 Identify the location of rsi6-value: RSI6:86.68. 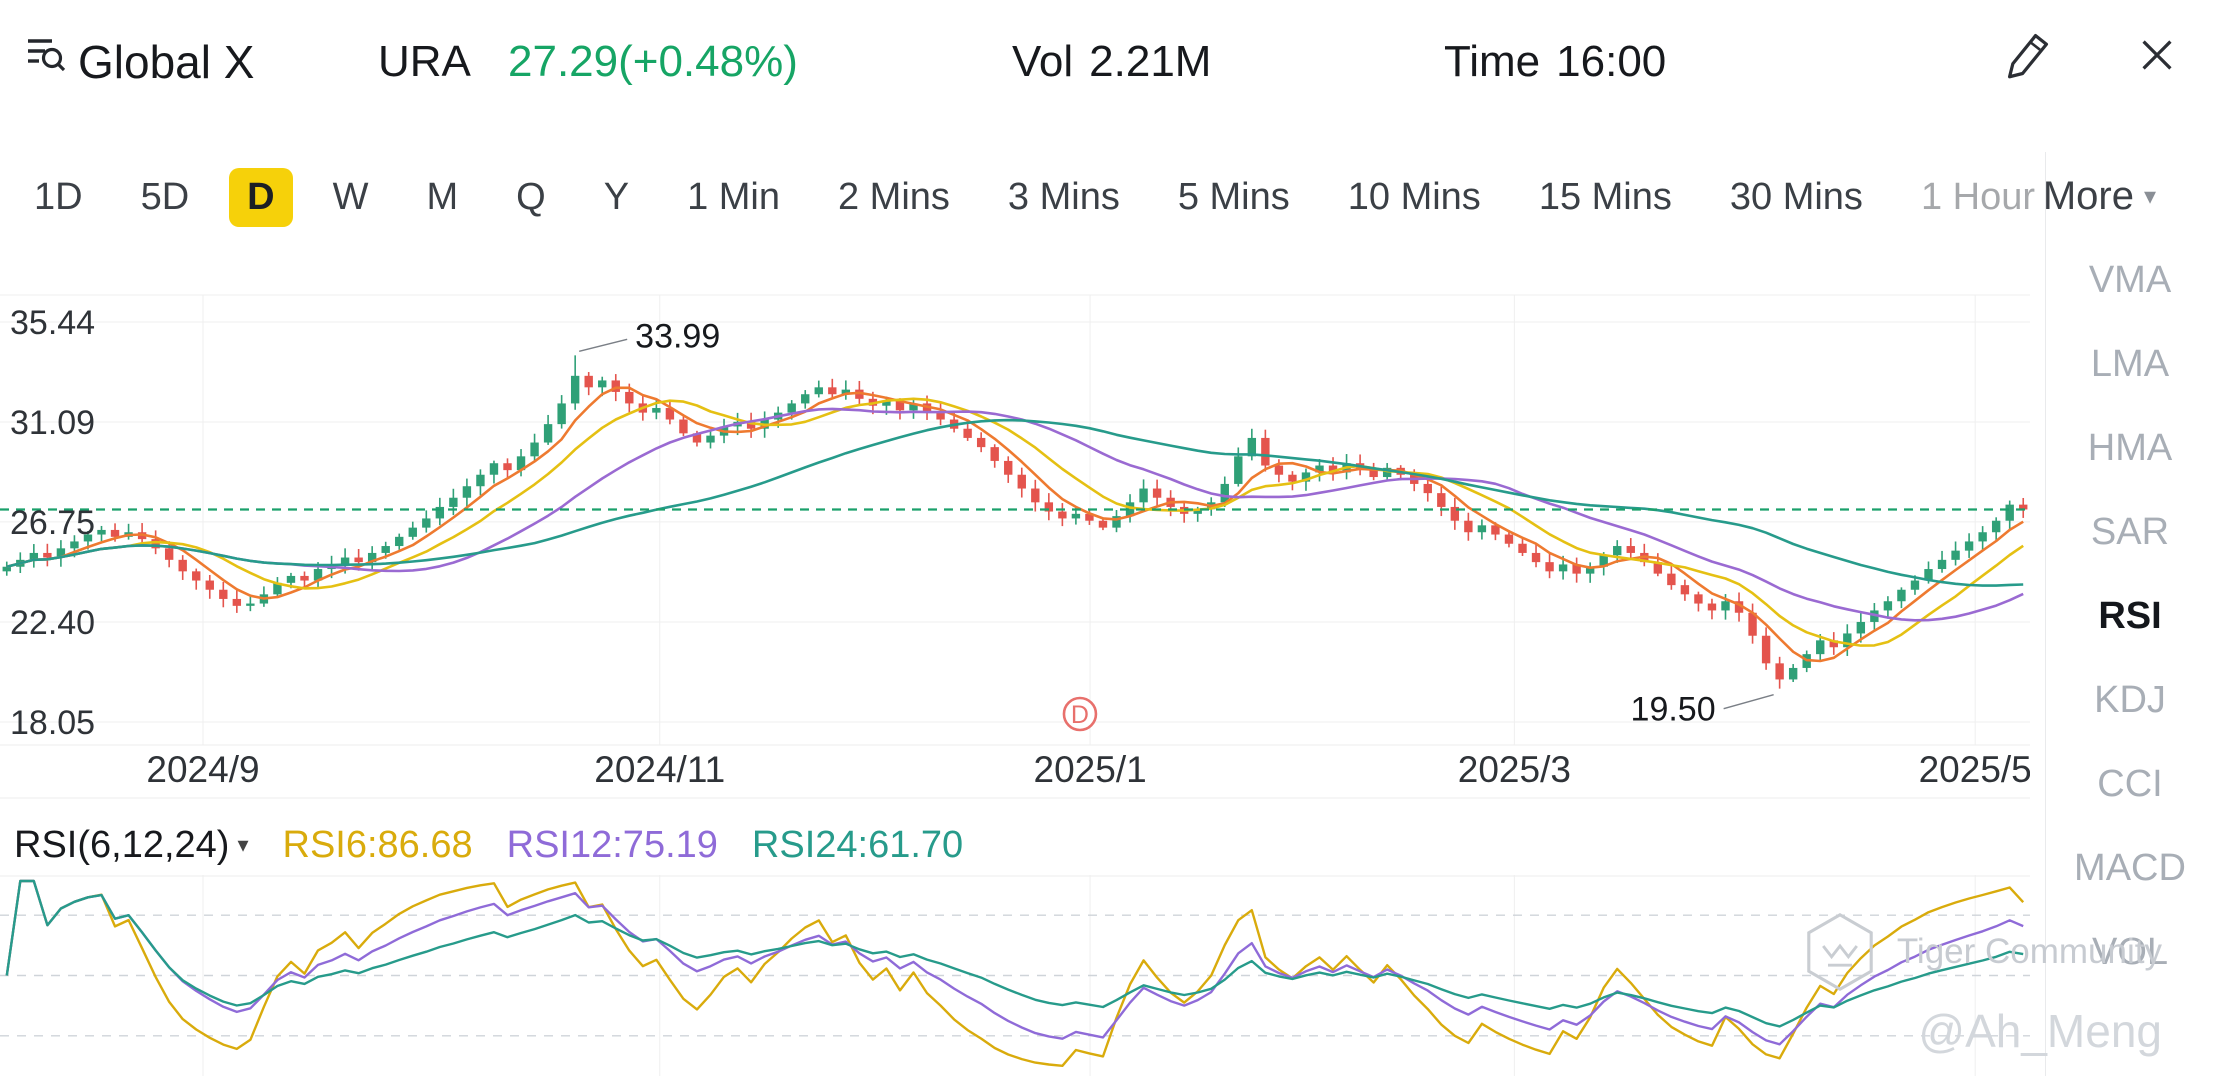
(377, 844).